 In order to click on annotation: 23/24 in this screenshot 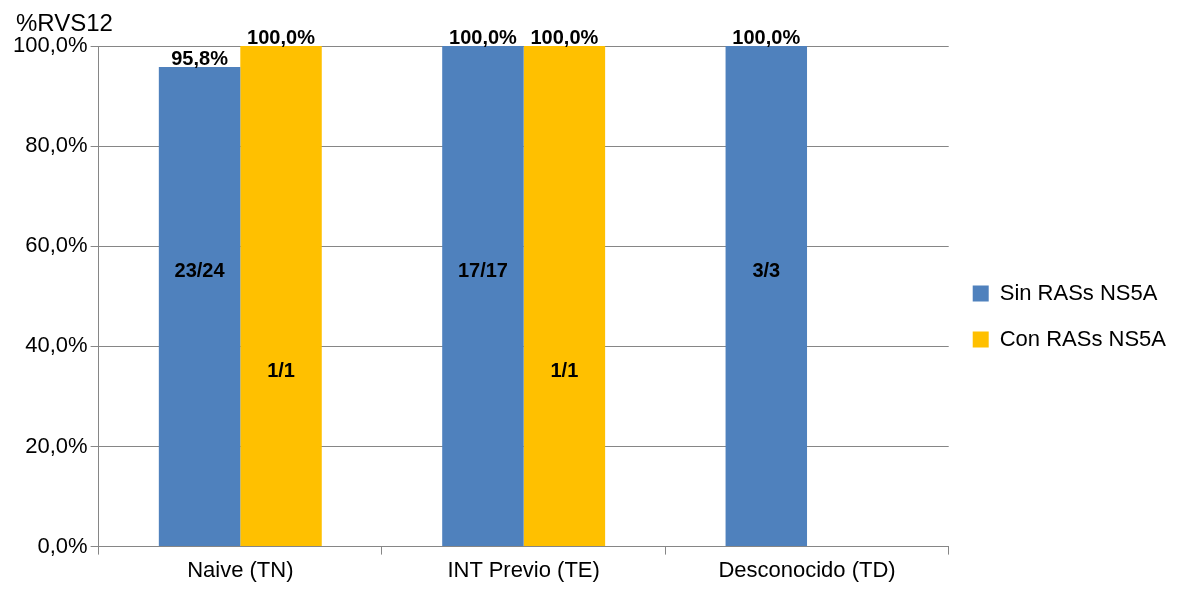, I will do `click(200, 269)`.